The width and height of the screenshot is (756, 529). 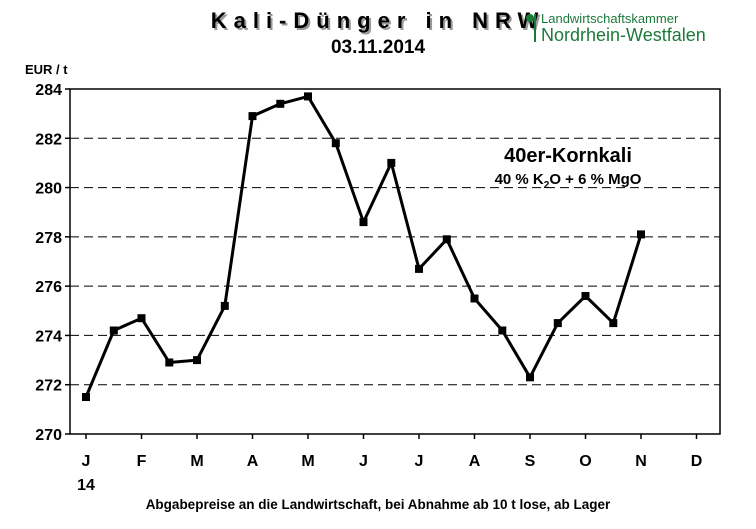 What do you see at coordinates (585, 461) in the screenshot?
I see `x-tick-label: O` at bounding box center [585, 461].